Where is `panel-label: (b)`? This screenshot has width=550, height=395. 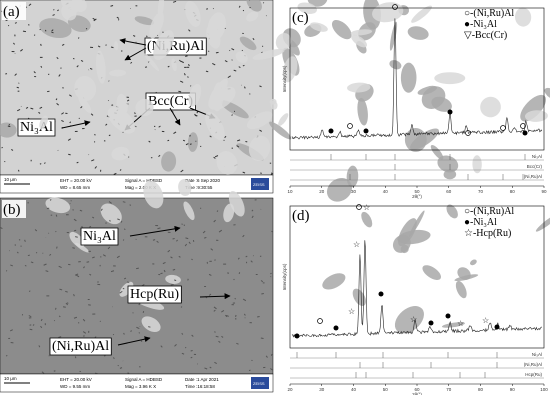 panel-label: (b) is located at coordinates (12, 210).